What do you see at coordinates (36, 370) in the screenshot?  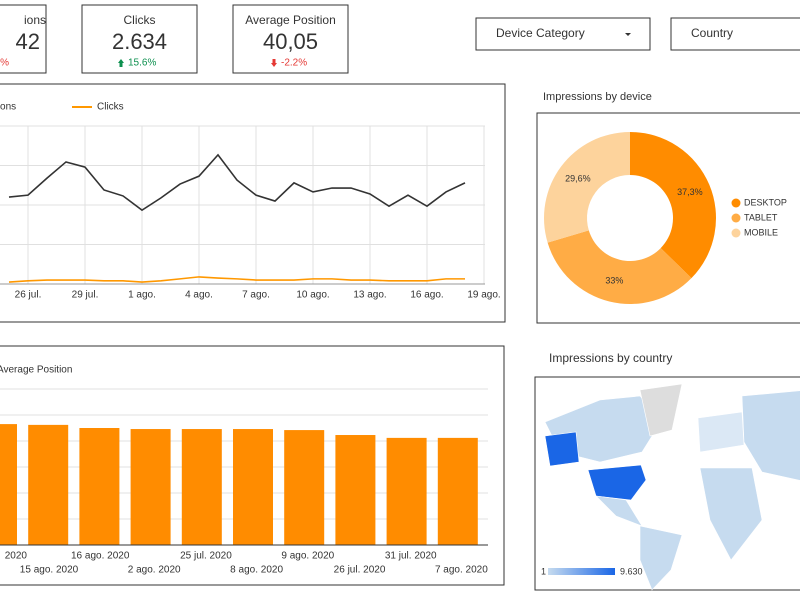 I see `legend-label: Average Position` at bounding box center [36, 370].